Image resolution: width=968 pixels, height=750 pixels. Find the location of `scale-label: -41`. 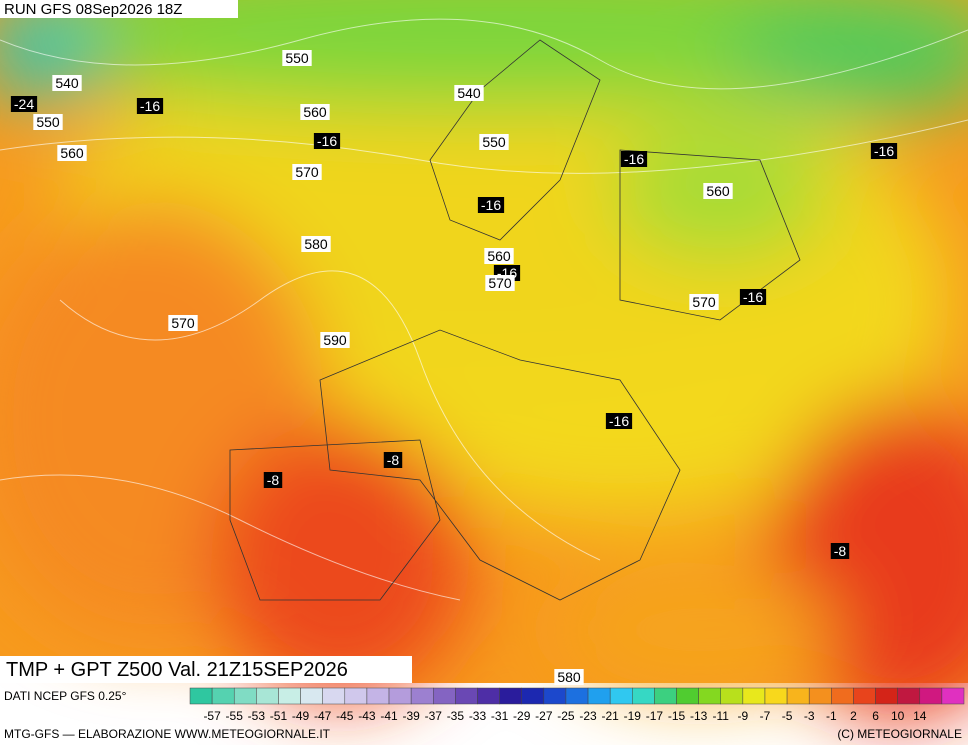

scale-label: -41 is located at coordinates (389, 716).